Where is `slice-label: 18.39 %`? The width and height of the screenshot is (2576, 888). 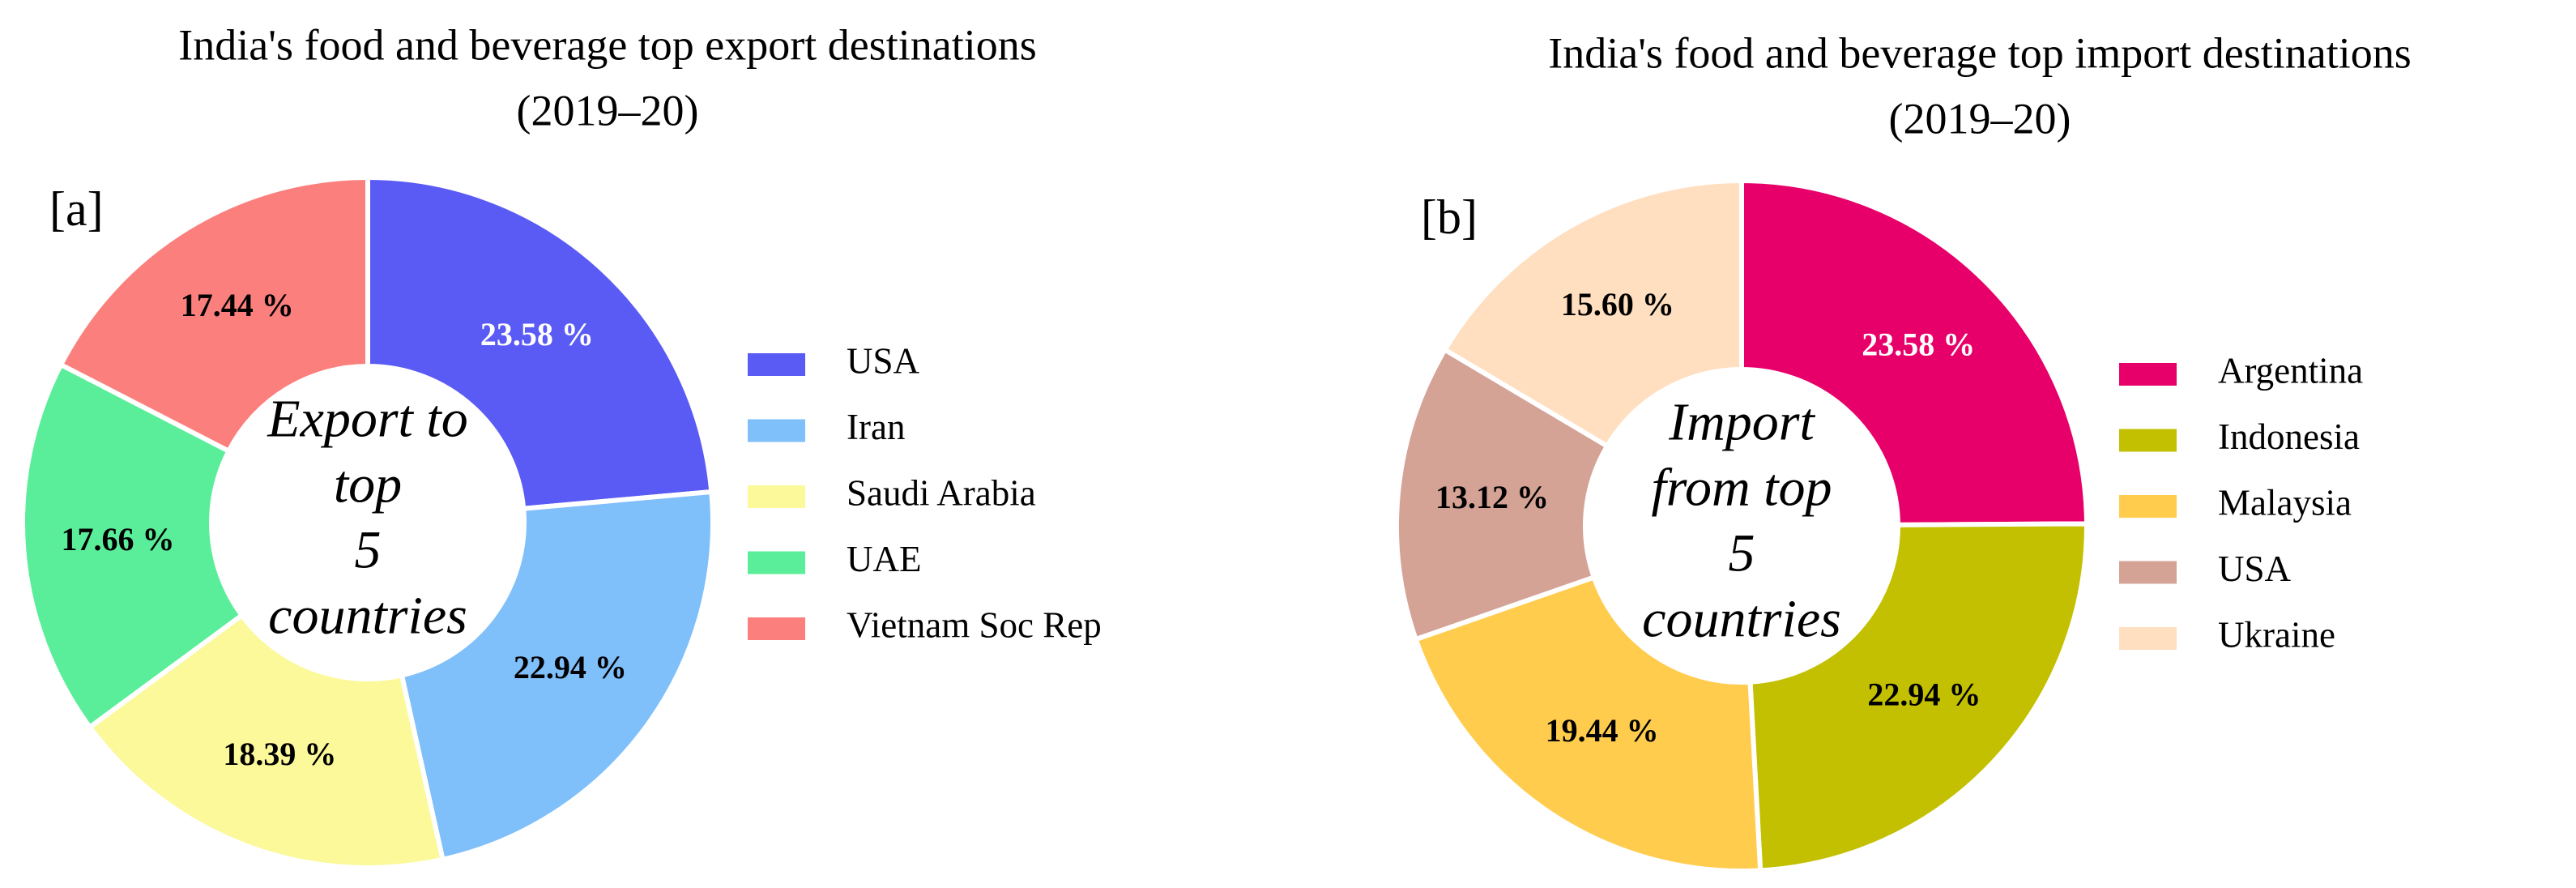 slice-label: 18.39 % is located at coordinates (280, 754).